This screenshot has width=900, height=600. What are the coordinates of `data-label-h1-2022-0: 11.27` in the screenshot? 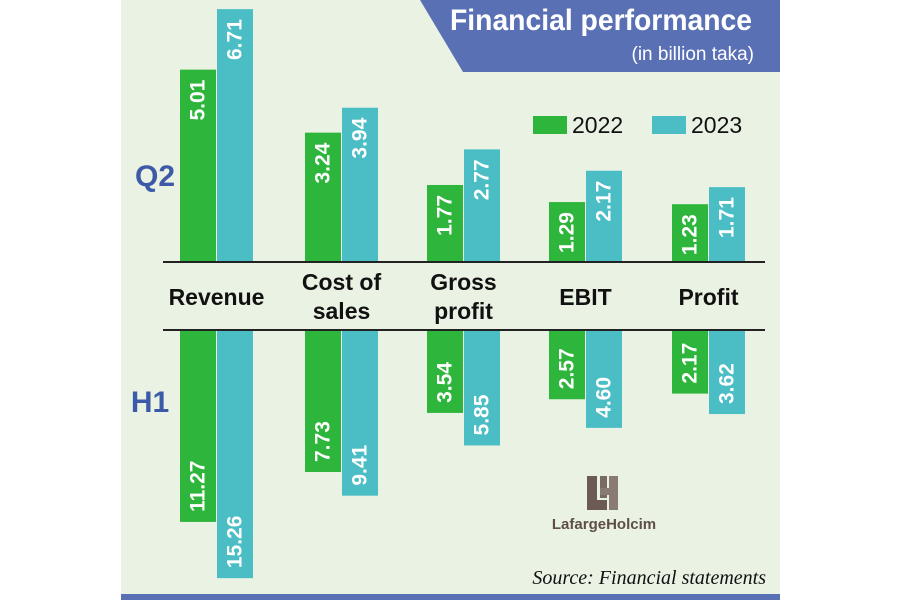 It's located at (198, 486).